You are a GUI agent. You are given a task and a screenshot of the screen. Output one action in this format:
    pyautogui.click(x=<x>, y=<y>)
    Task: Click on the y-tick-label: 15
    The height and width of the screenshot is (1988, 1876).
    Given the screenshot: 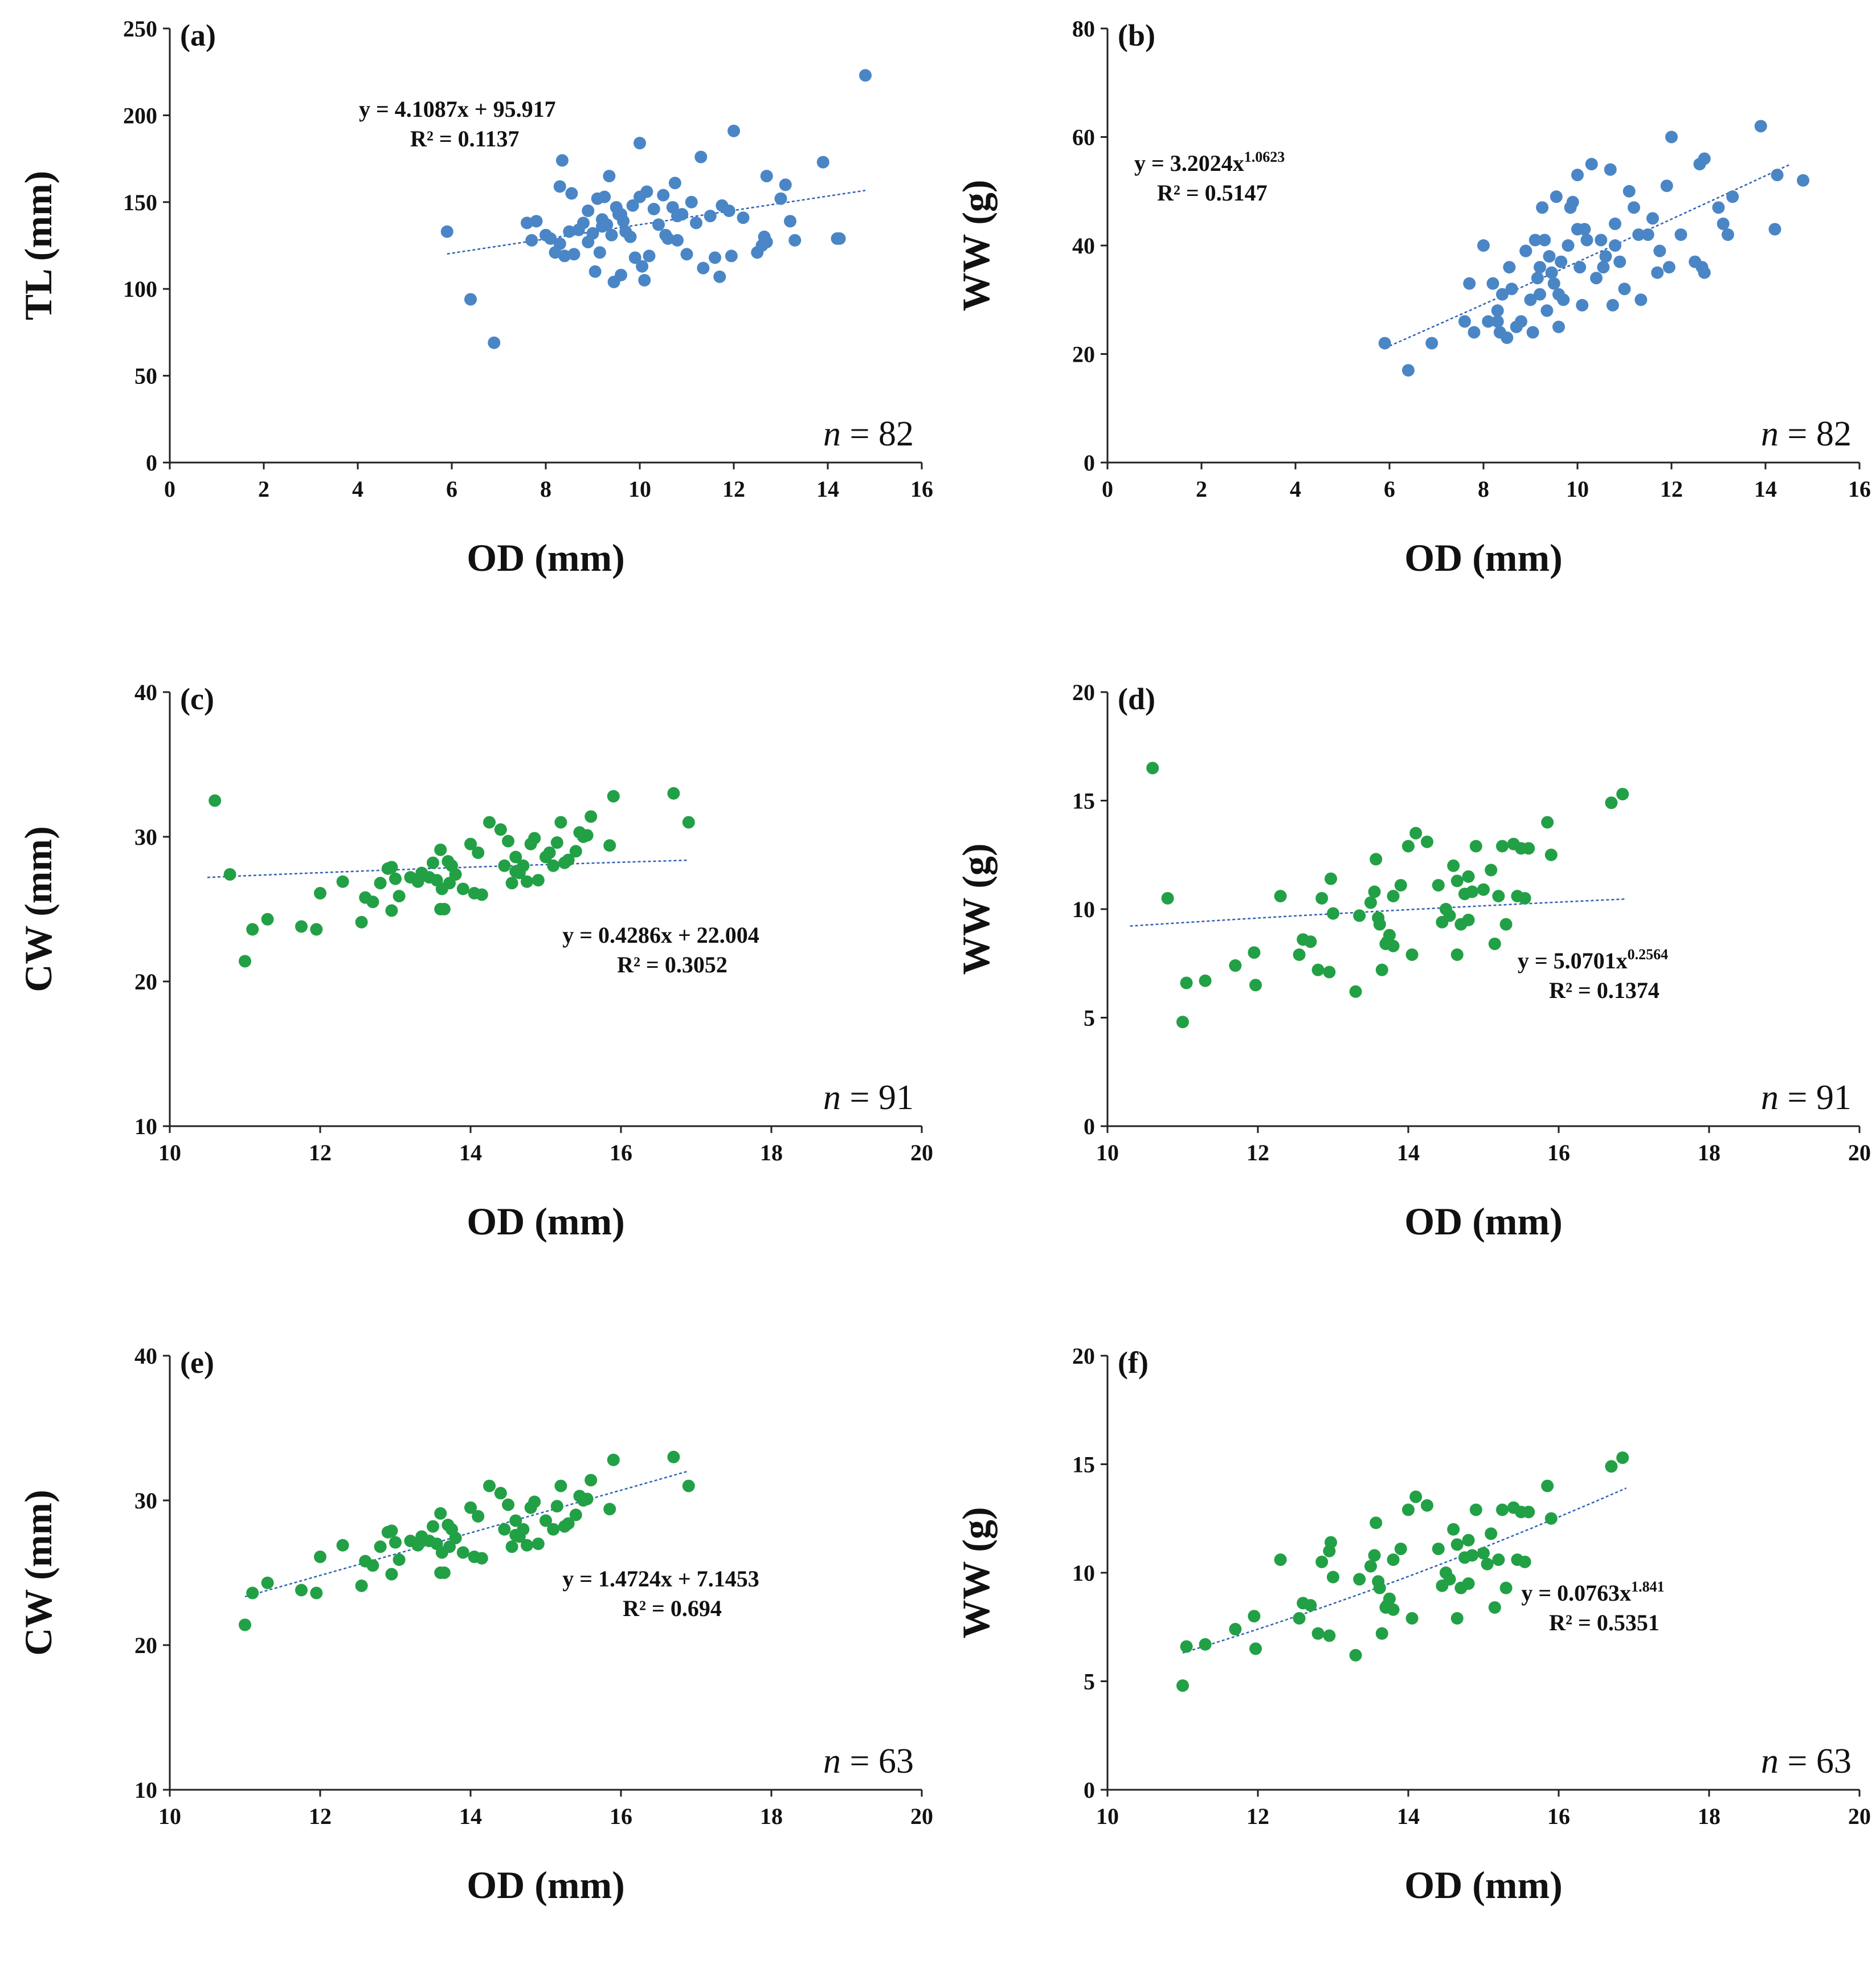 What is the action you would take?
    pyautogui.click(x=1083, y=801)
    